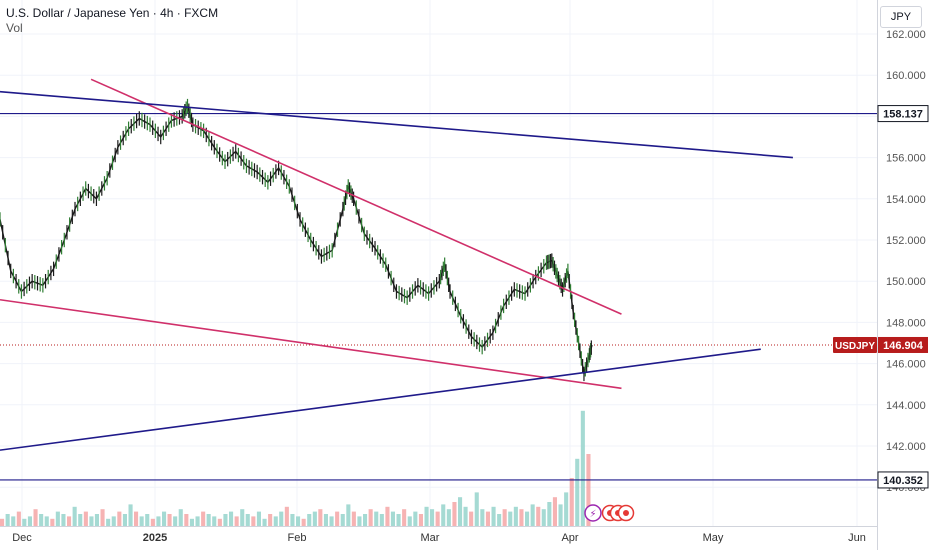 This screenshot has height=550, width=932. I want to click on x-tick-label: Dec, so click(22, 538).